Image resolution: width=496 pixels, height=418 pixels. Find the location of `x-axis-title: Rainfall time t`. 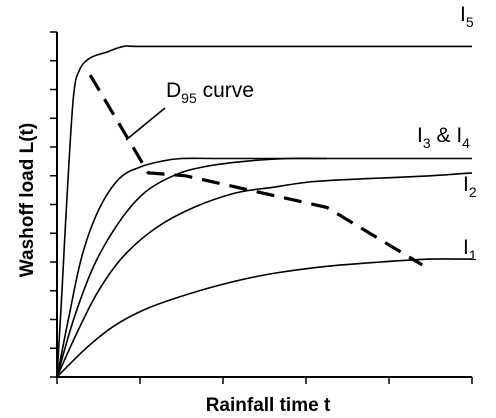

x-axis-title: Rainfall time t is located at coordinates (268, 405).